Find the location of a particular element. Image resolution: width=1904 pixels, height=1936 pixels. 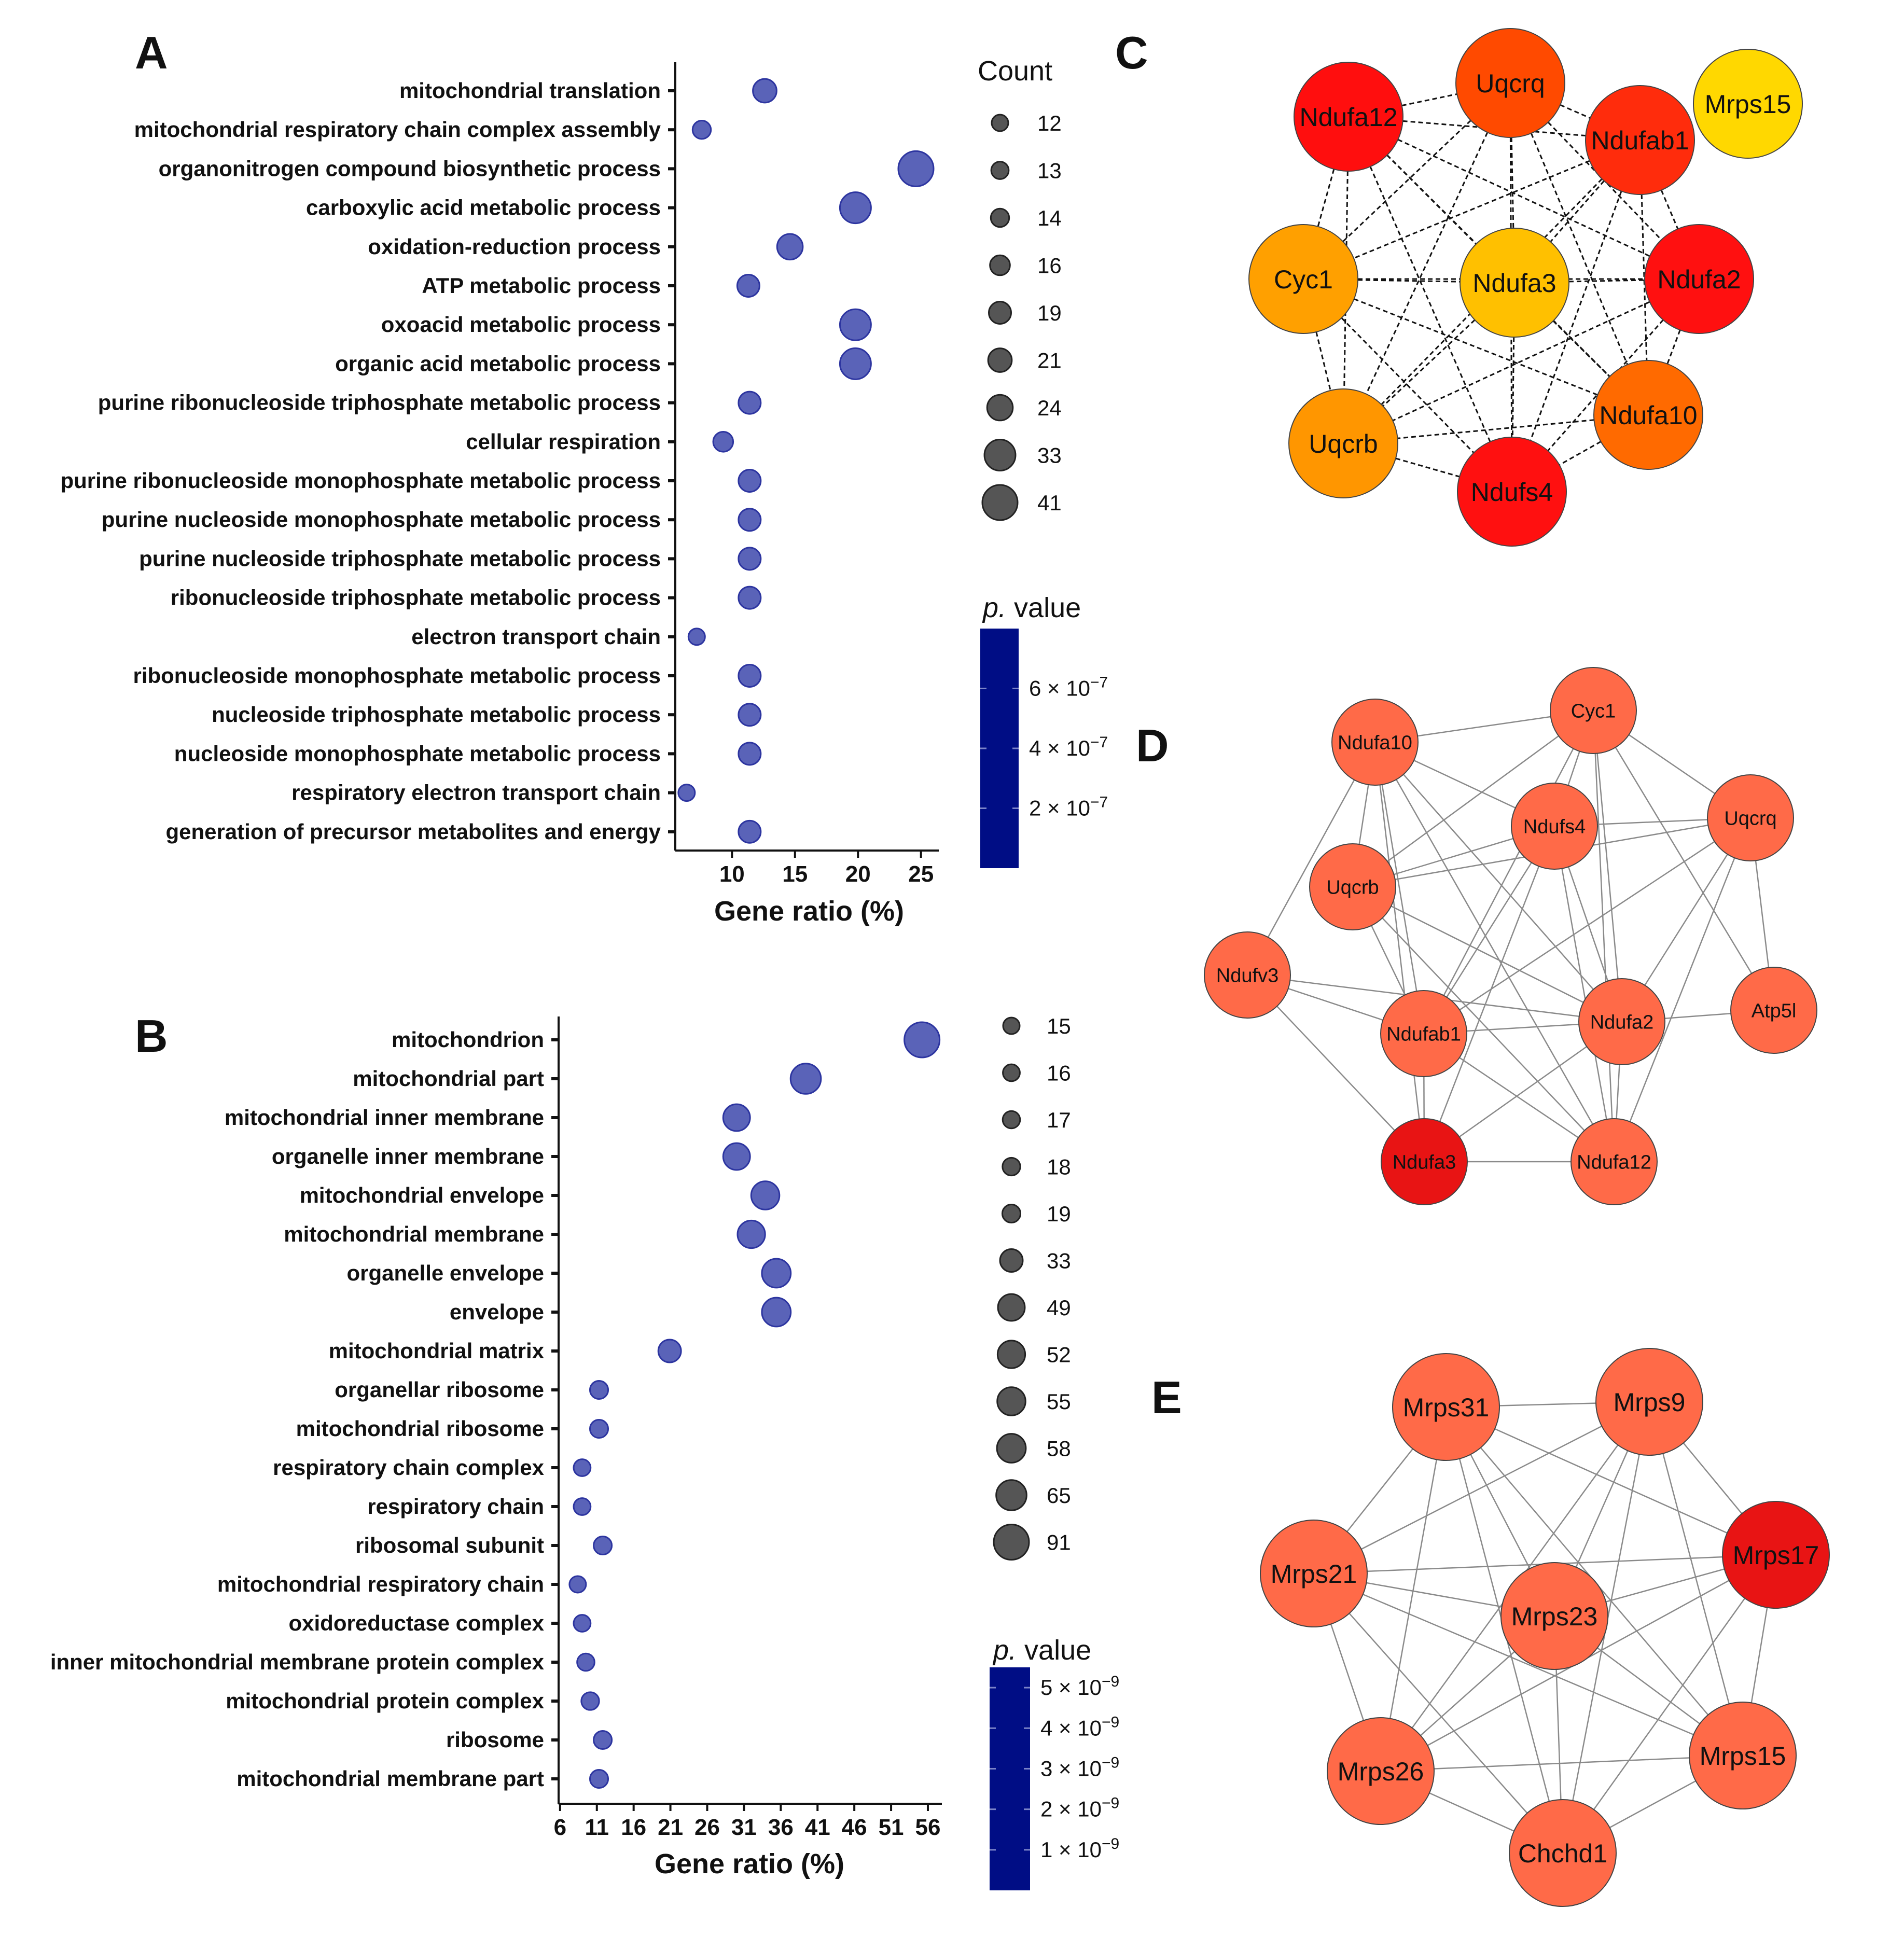

size-legend-label: 24 is located at coordinates (1050, 408).